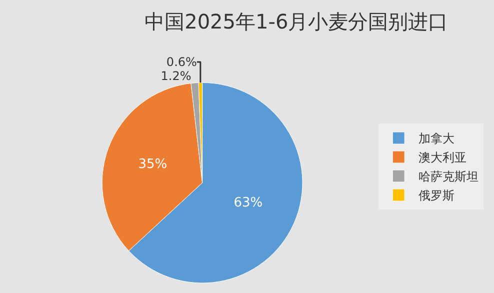  Describe the element at coordinates (181, 61) in the screenshot. I see `data-label: 0.6%` at that location.